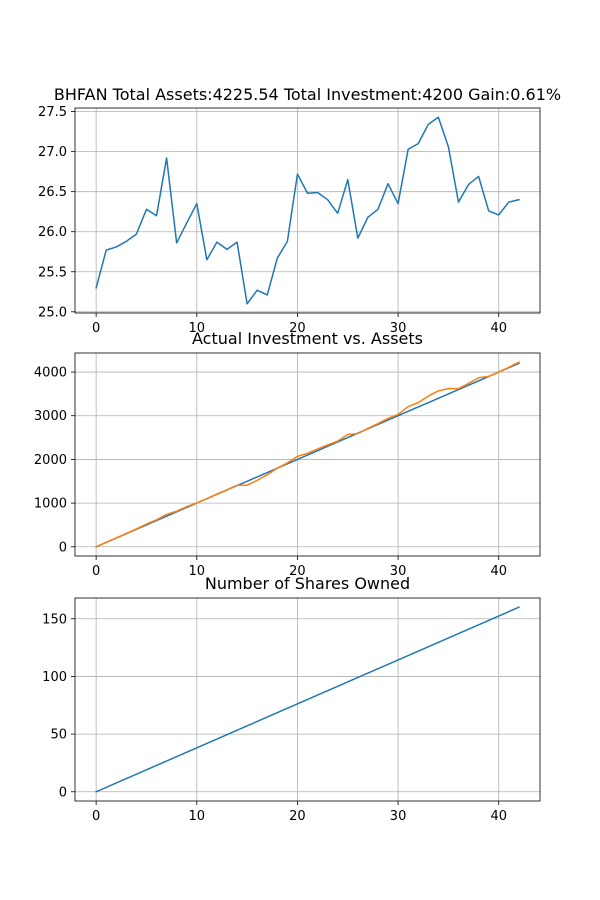 This screenshot has width=600, height=900. Describe the element at coordinates (58, 735) in the screenshot. I see `y-tick-label: 50` at that location.